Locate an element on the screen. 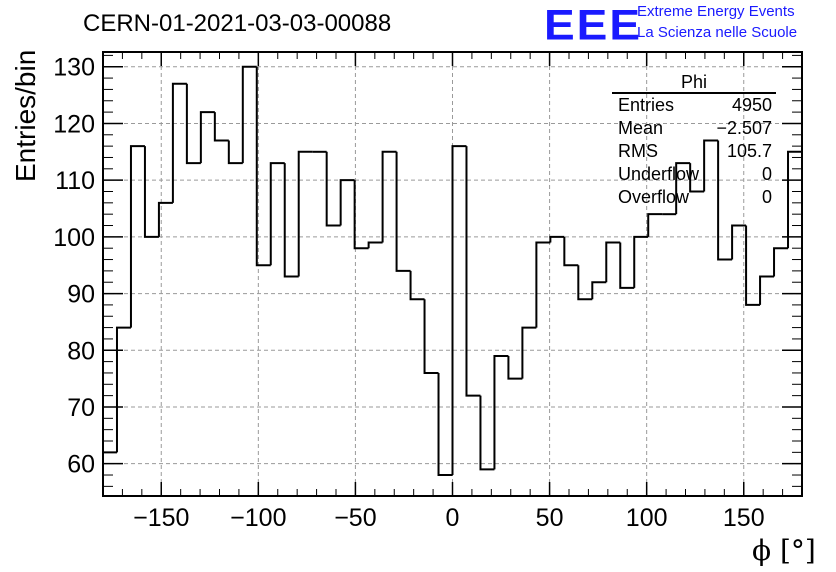  run-title: CERN-01-2021-03-03-00088 is located at coordinates (237, 23).